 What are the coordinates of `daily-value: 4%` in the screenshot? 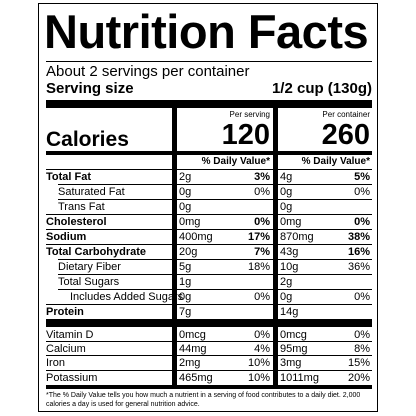 It's located at (262, 349).